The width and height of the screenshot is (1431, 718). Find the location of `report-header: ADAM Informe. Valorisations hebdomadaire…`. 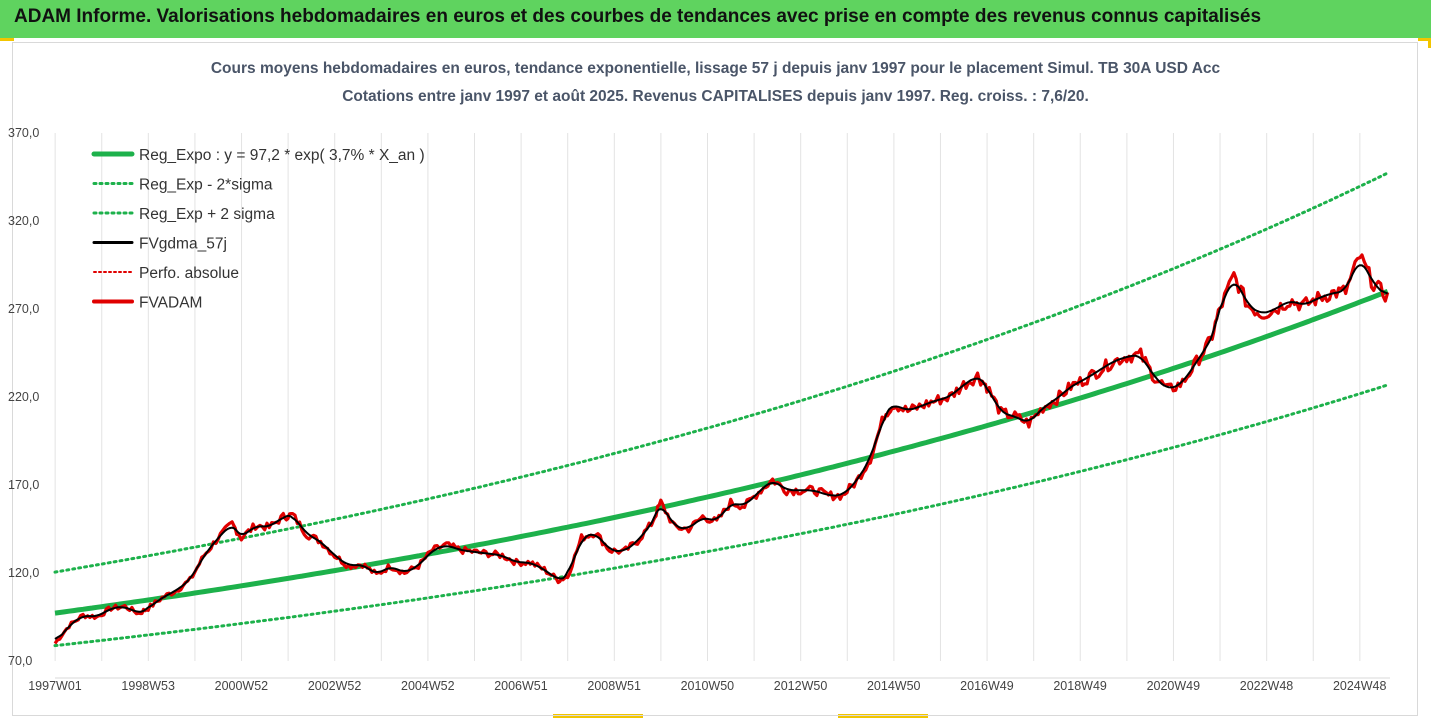

report-header: ADAM Informe. Valorisations hebdomadaire… is located at coordinates (715, 19).